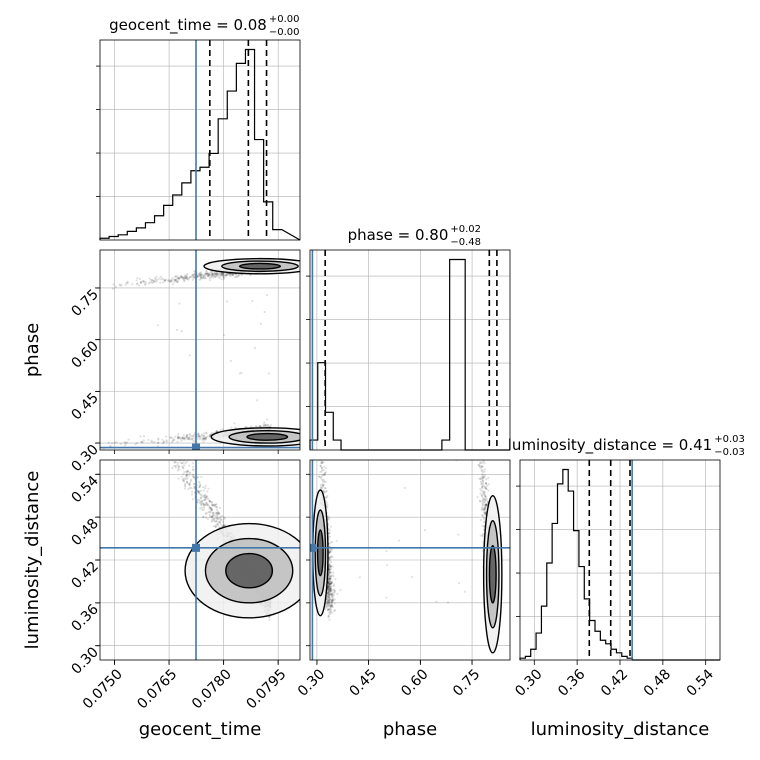  I want to click on x-axis-label-geocent_time: geocent_time, so click(200, 729).